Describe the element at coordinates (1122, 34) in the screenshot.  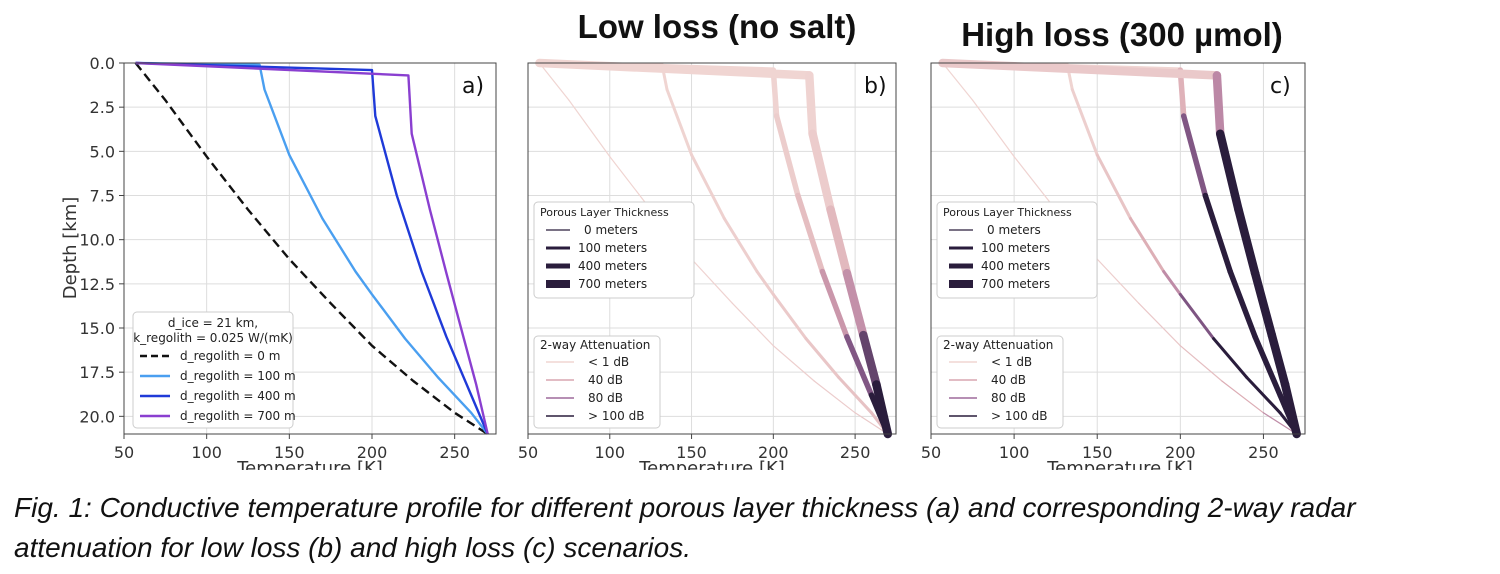
I see `panel-c-title: High loss (300 µmol)` at that location.